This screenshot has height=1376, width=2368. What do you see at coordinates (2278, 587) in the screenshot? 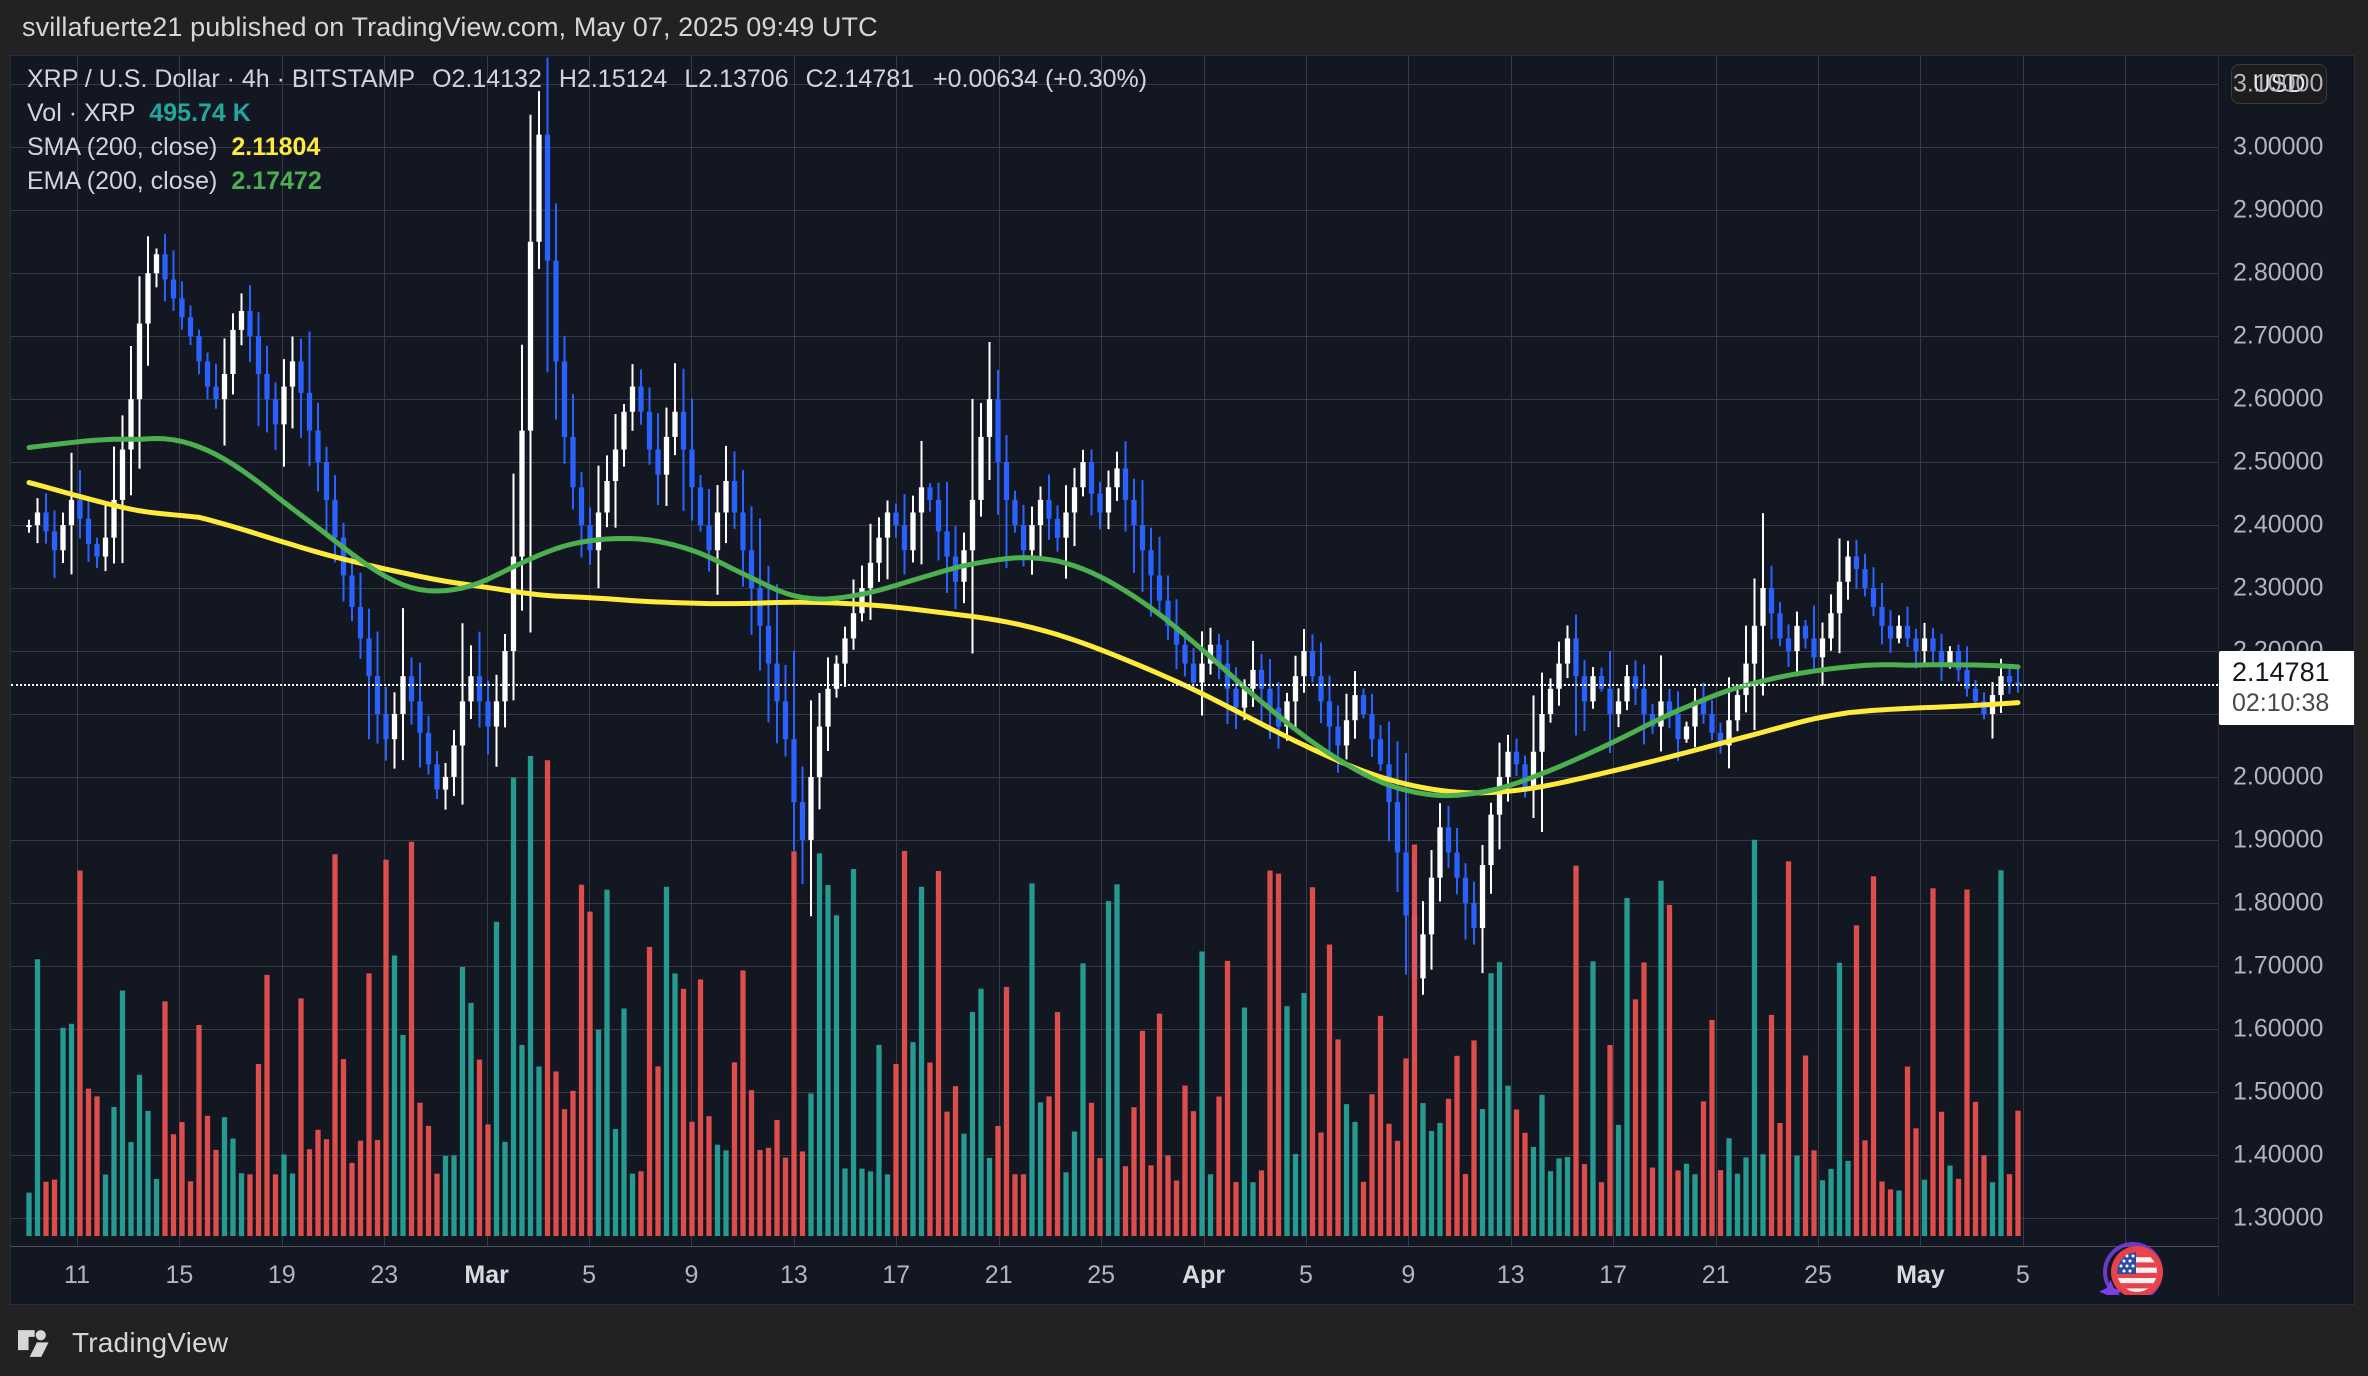
I see `price-axis-tick: 2.30000` at bounding box center [2278, 587].